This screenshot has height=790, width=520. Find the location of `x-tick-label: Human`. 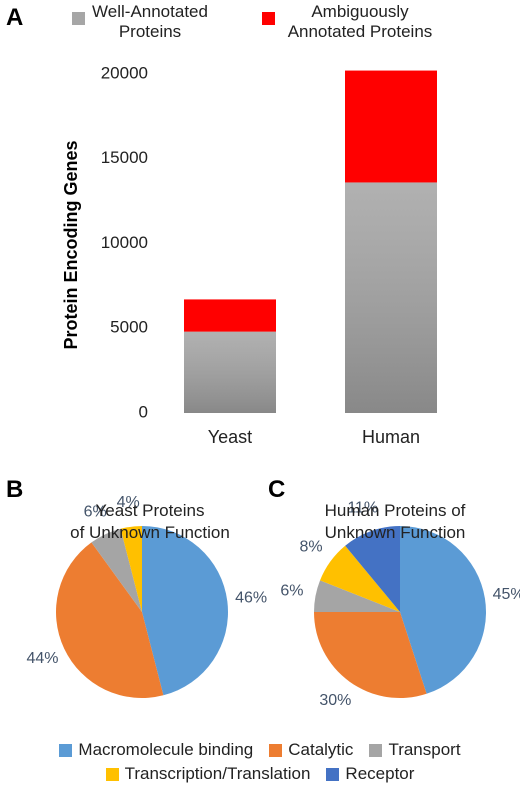

x-tick-label: Human is located at coordinates (391, 437).